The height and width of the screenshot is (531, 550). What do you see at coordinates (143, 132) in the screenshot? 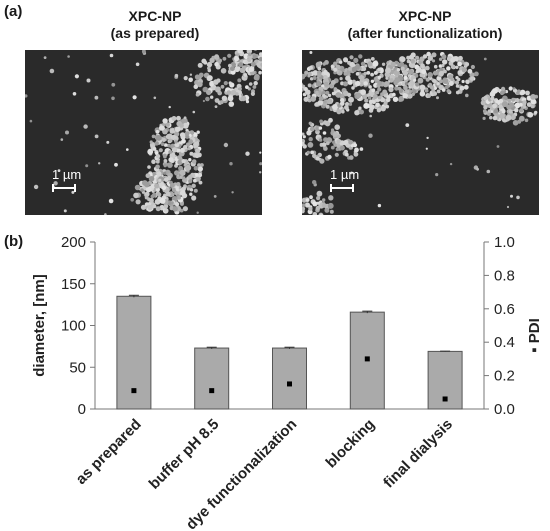
I see `sem-image-as-prepared: 1 µm` at bounding box center [143, 132].